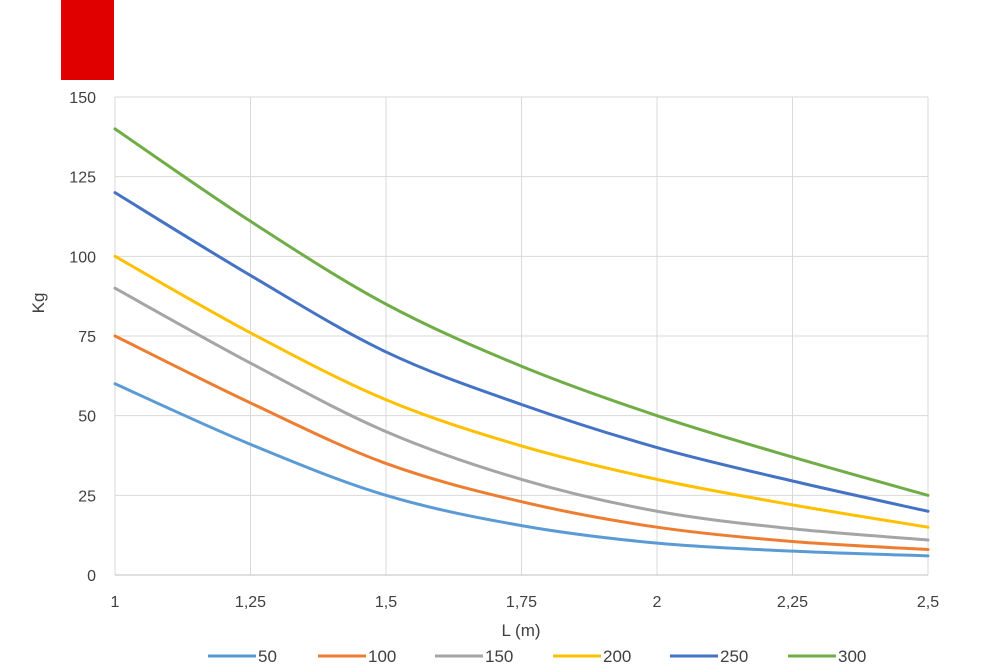 This screenshot has width=994, height=672. Describe the element at coordinates (617, 656) in the screenshot. I see `legend-label-200: 200` at that location.